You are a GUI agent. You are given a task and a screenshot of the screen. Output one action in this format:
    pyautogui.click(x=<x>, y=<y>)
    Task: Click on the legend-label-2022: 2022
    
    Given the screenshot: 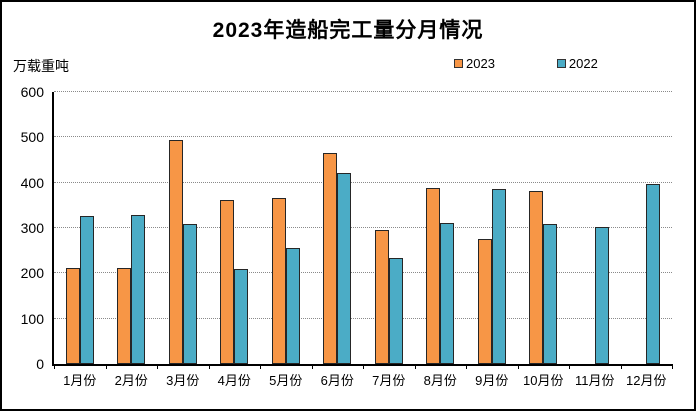 What is the action you would take?
    pyautogui.click(x=583, y=63)
    